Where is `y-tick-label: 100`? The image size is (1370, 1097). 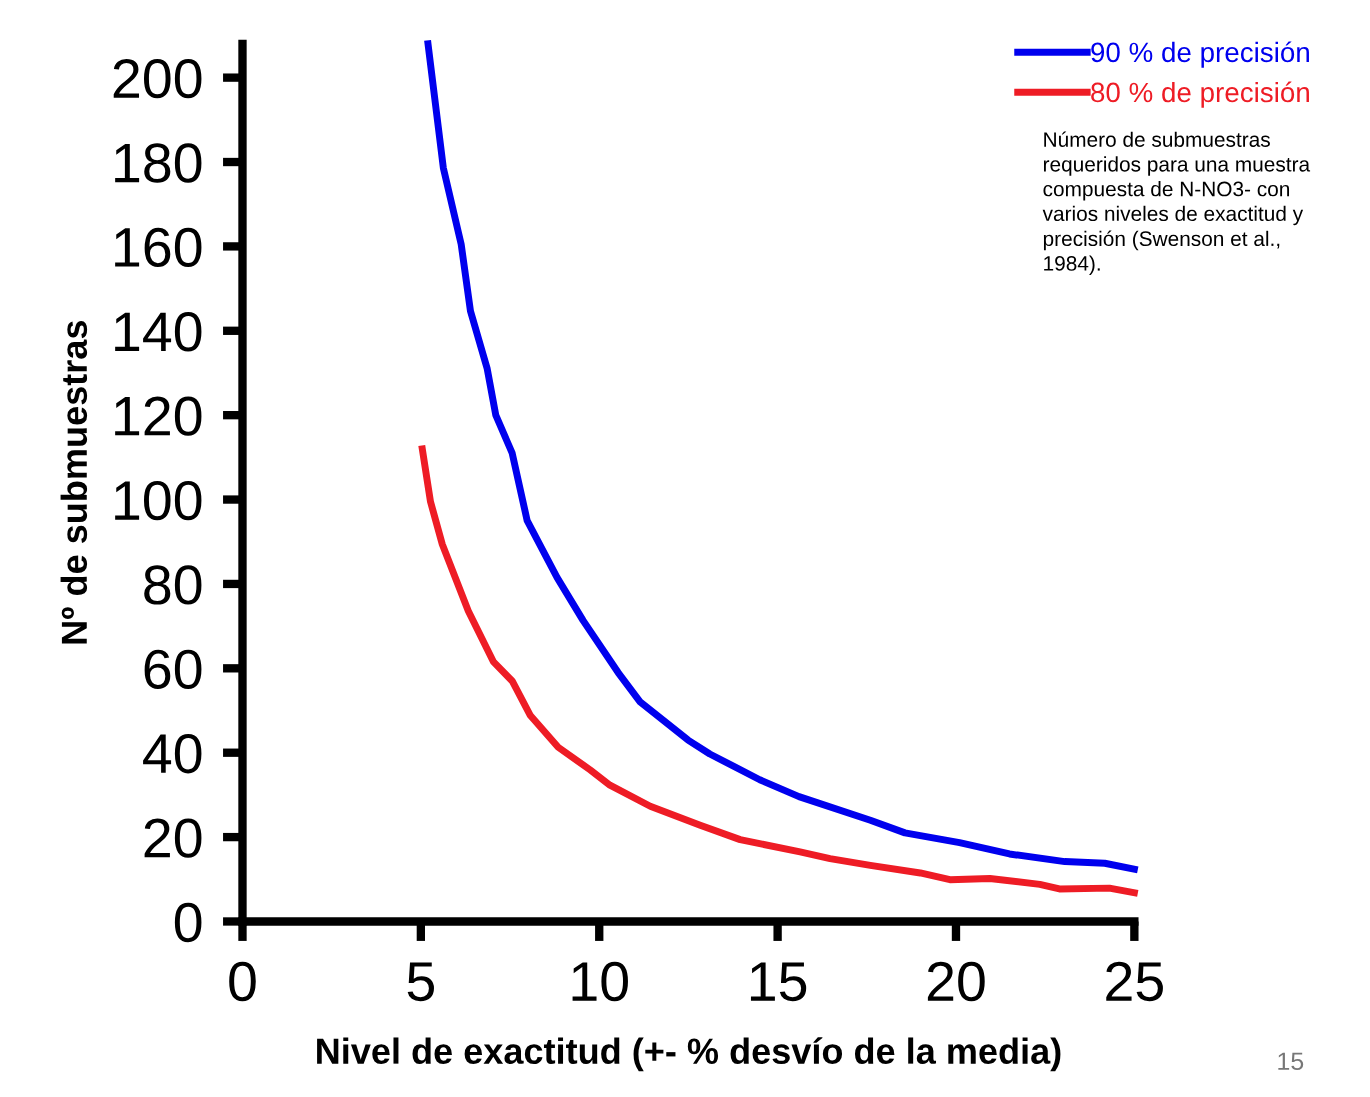 y-tick-label: 100 is located at coordinates (158, 500).